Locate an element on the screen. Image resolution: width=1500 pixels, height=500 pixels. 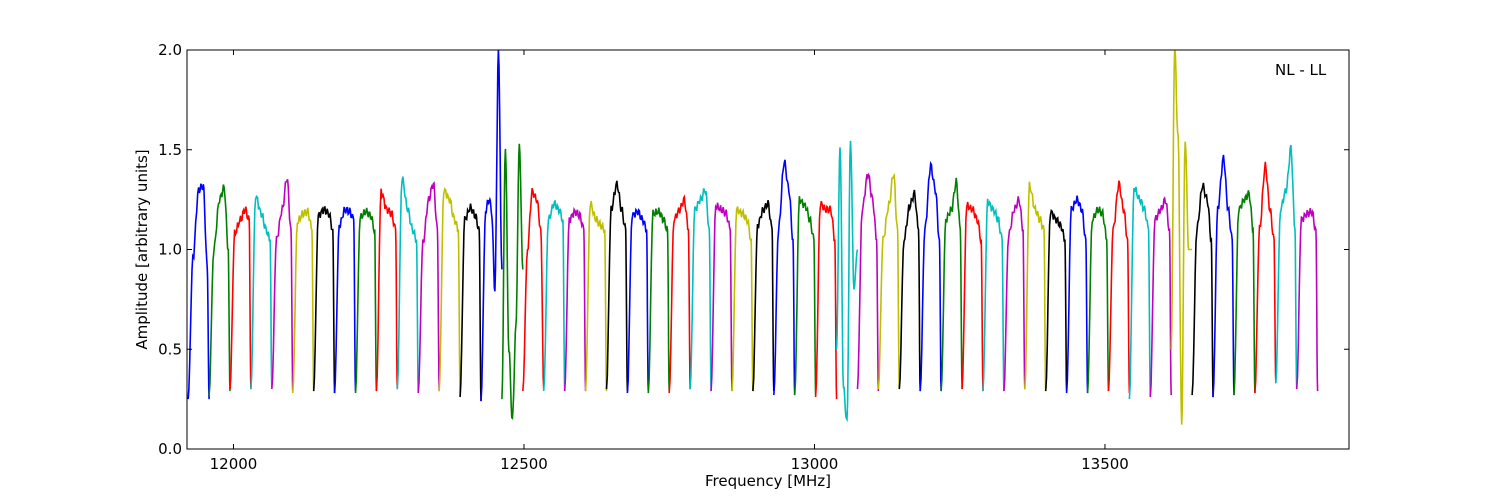
x-tick-label: 12500 is located at coordinates (524, 464).